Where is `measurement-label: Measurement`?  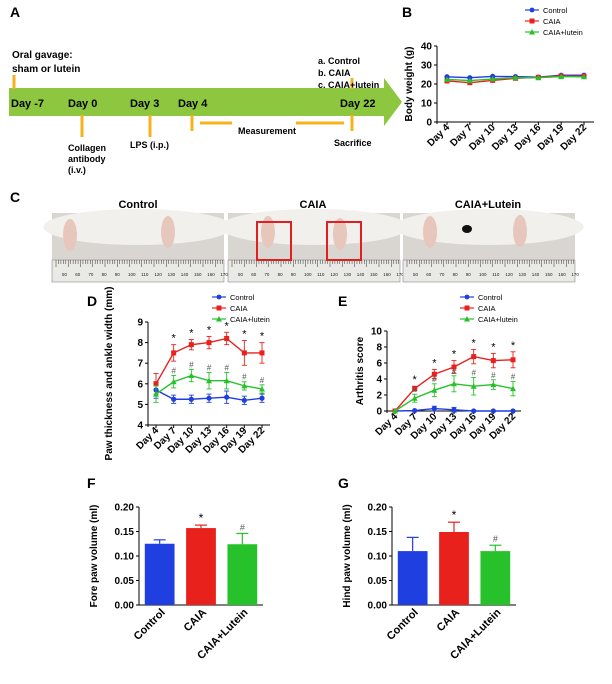 measurement-label: Measurement is located at coordinates (267, 131).